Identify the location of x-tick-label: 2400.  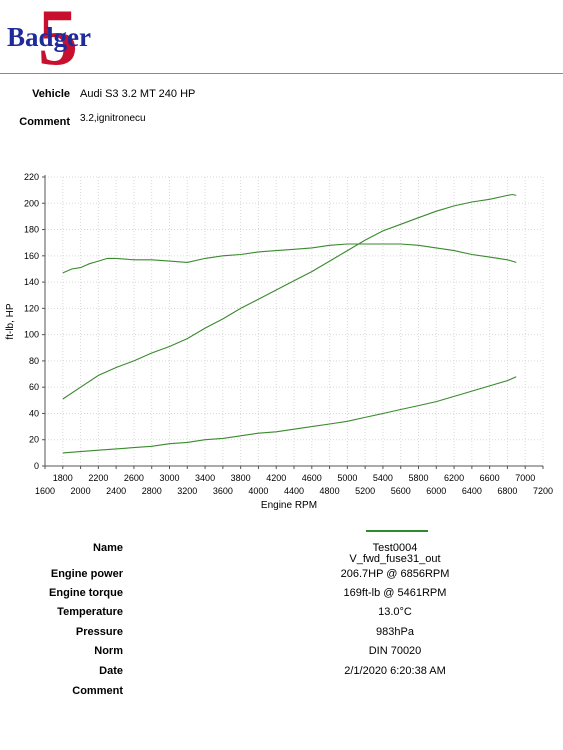
(116, 491).